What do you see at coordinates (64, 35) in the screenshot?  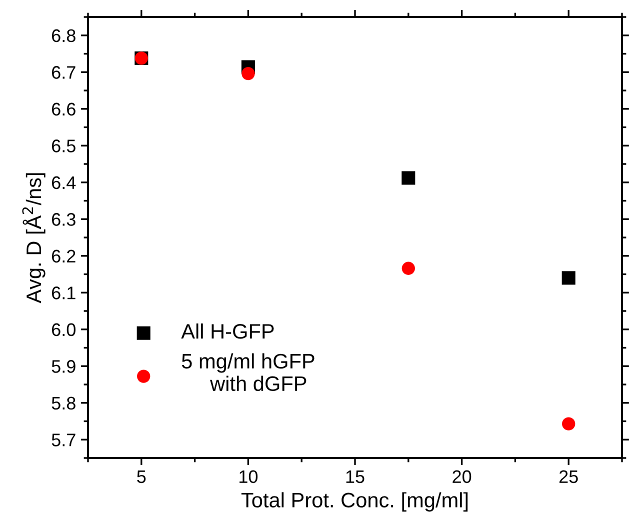 I see `y-tick-label: 6.8` at bounding box center [64, 35].